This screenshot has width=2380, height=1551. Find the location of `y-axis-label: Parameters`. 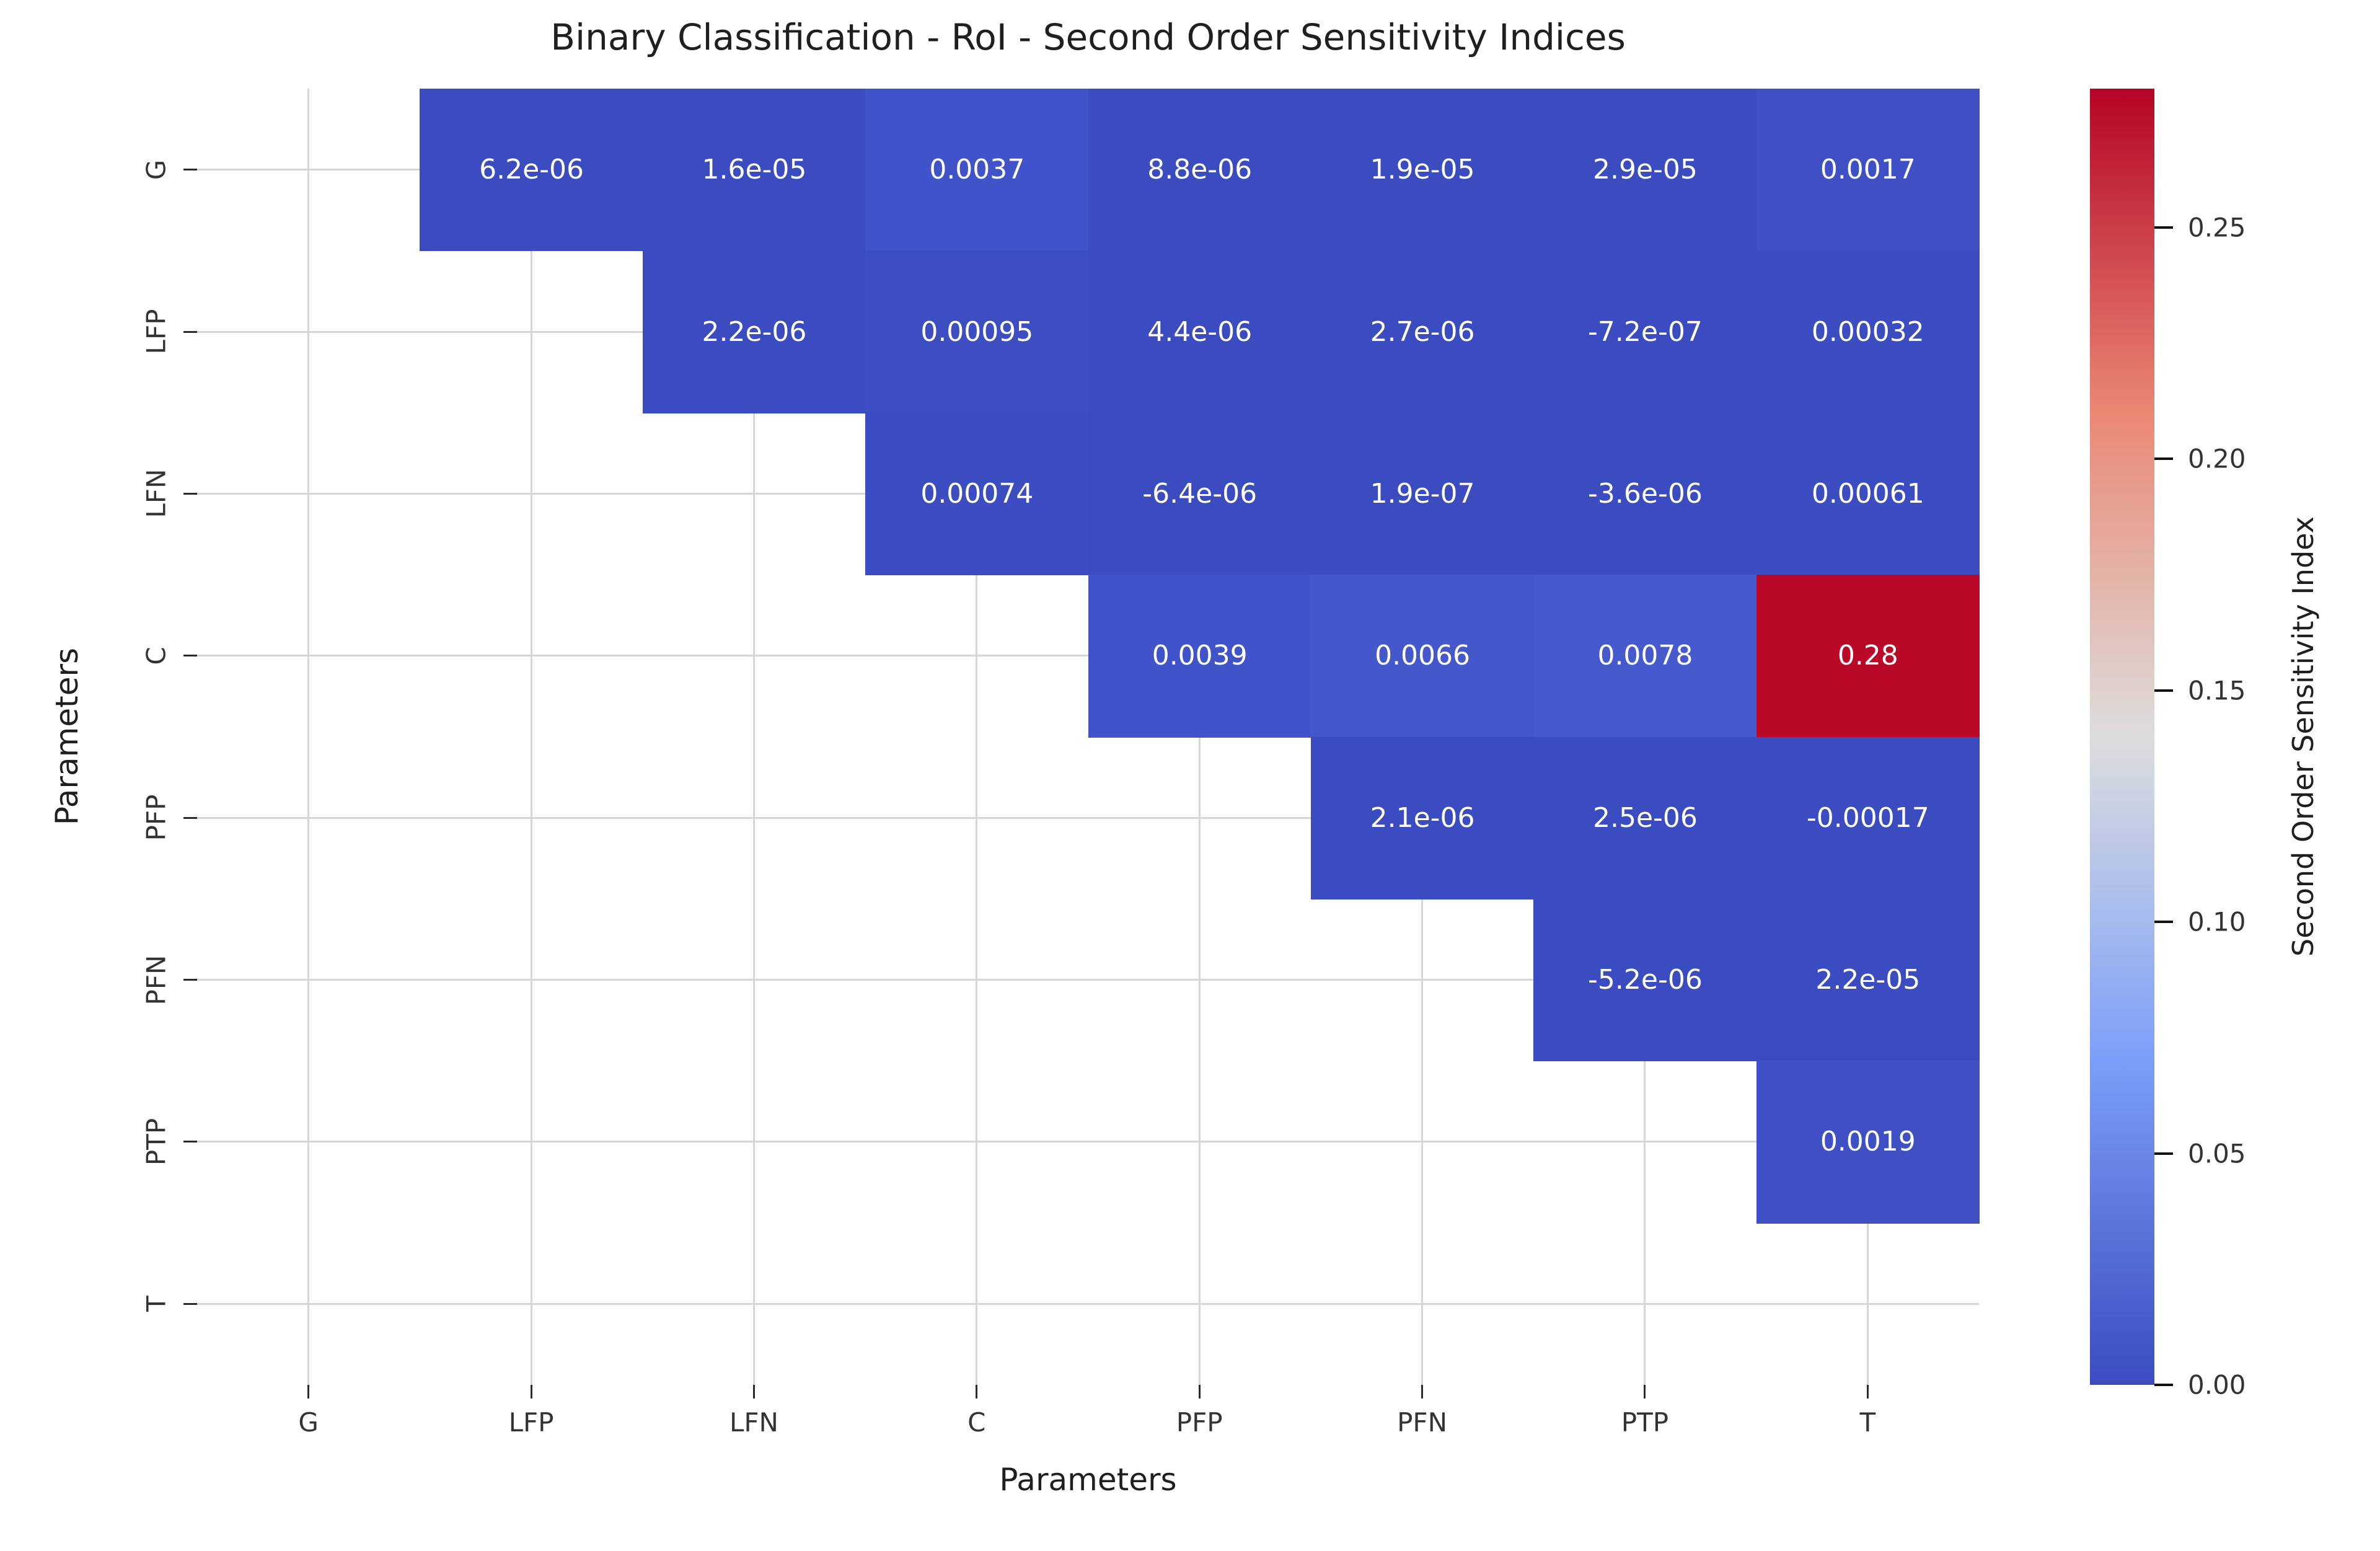

y-axis-label: Parameters is located at coordinates (67, 737).